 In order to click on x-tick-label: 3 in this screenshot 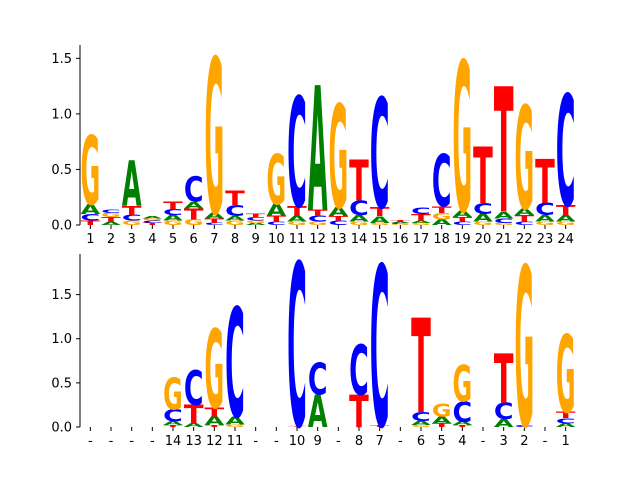, I will do `click(504, 441)`.